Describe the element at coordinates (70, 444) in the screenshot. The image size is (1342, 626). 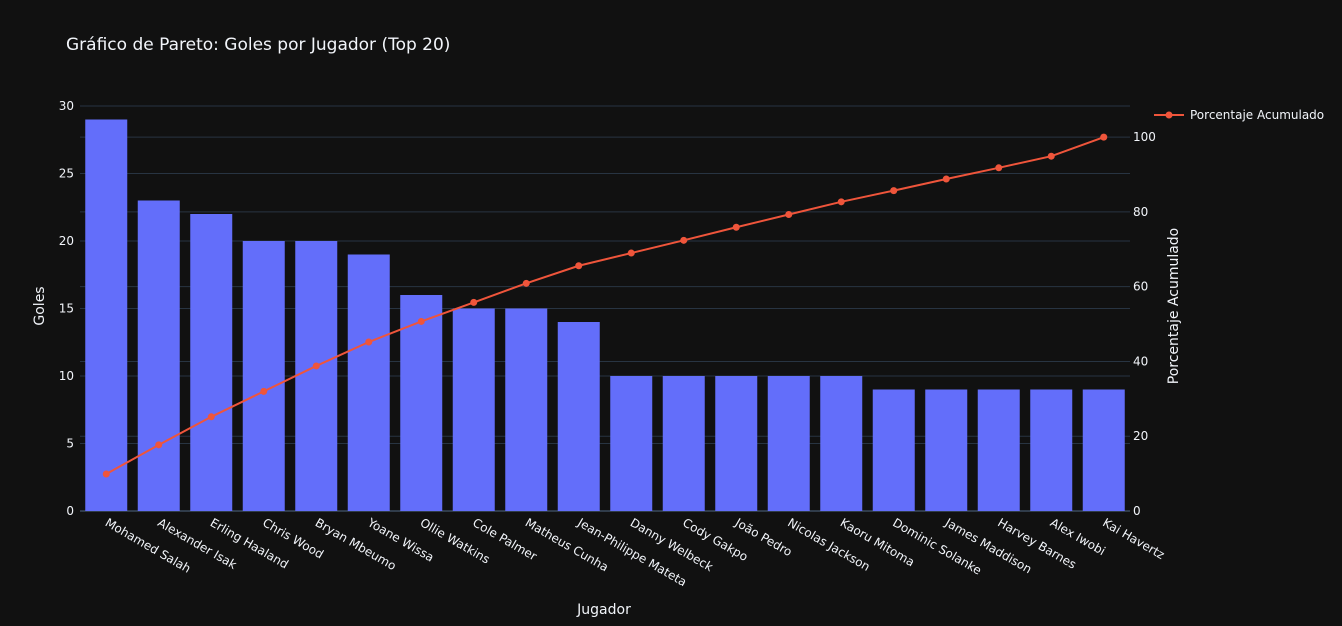
I see `y-tick-label: 5` at that location.